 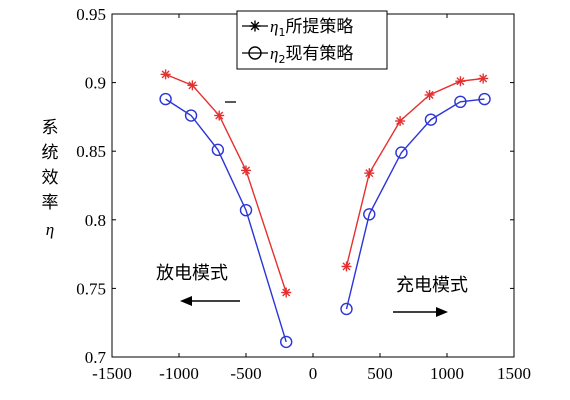 I want to click on circle-marker-icon, so click(x=255, y=53).